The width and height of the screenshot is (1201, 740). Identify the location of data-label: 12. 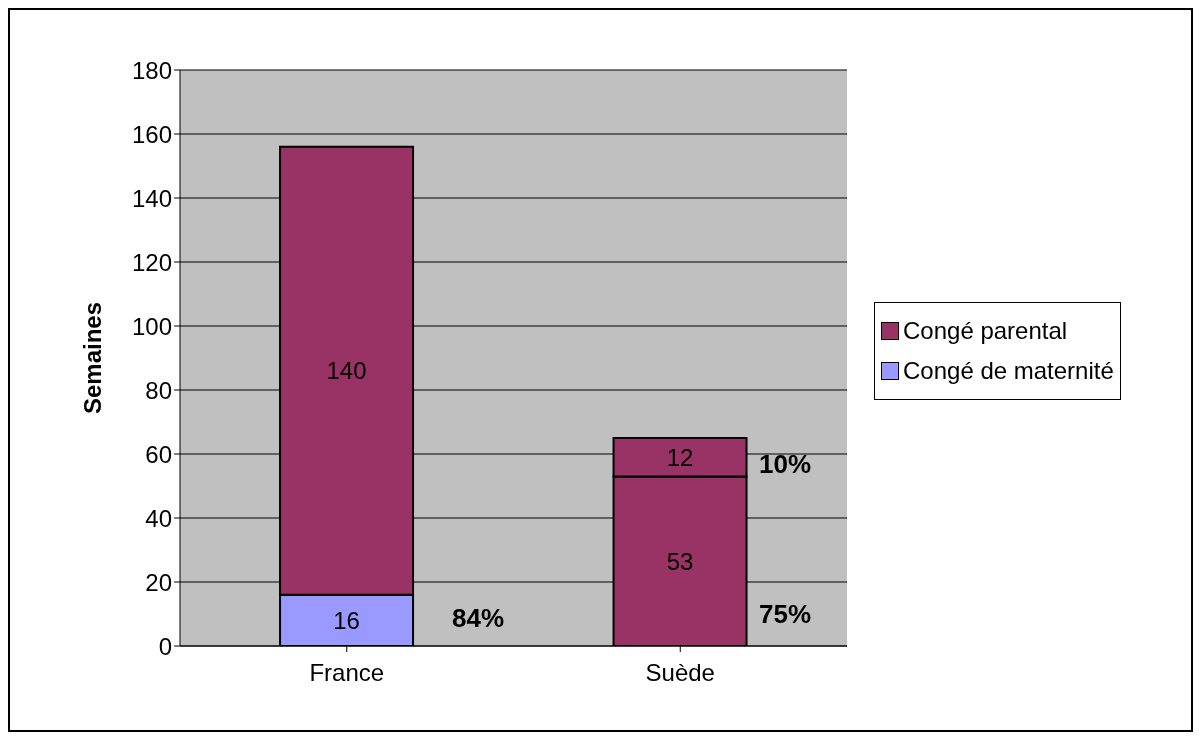
(680, 457).